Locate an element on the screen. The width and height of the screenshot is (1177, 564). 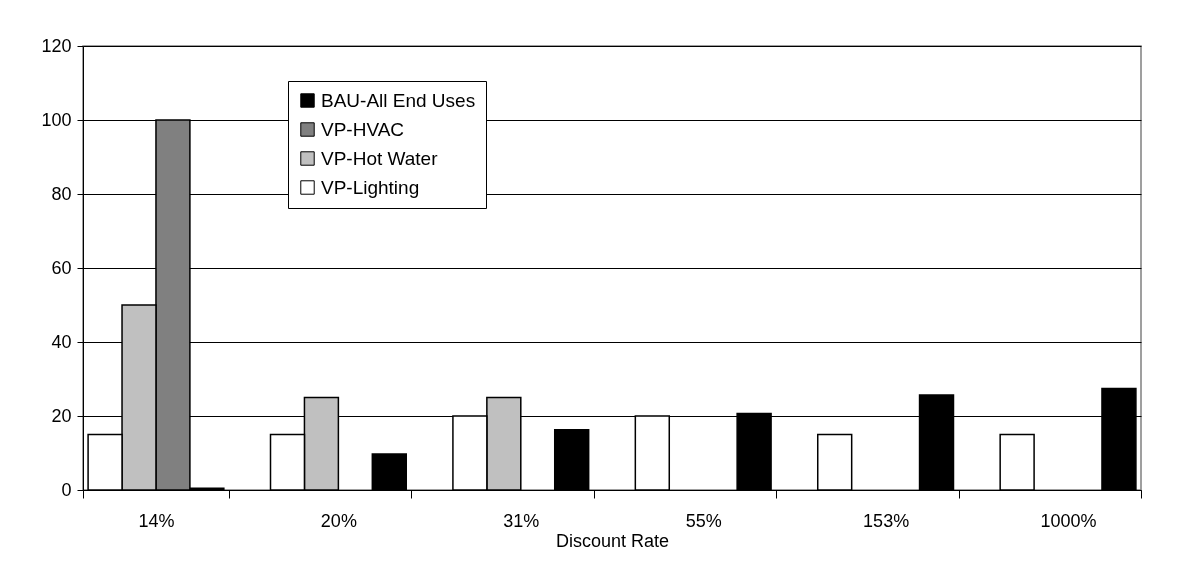
legend-label: BAU-All End Uses is located at coordinates (398, 100).